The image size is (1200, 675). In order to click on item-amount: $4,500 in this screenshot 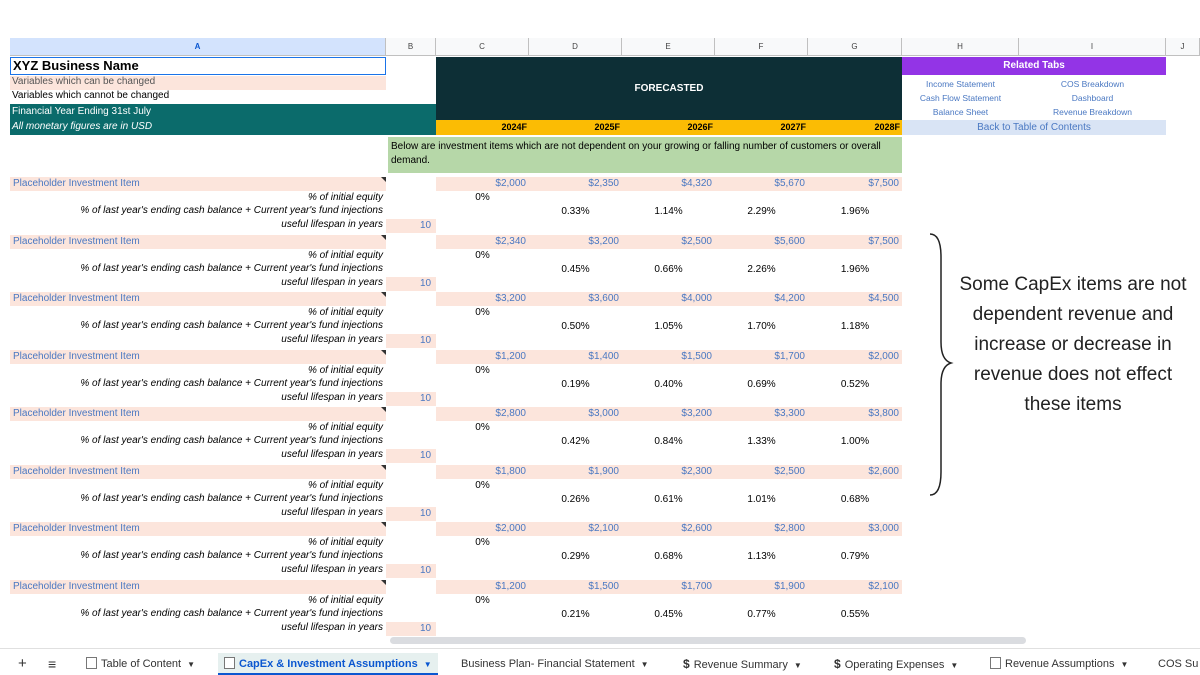, I will do `click(855, 299)`.